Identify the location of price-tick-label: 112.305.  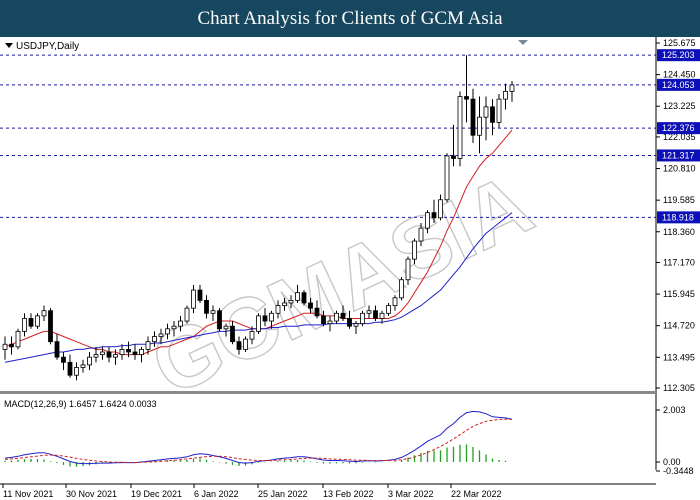
(679, 388).